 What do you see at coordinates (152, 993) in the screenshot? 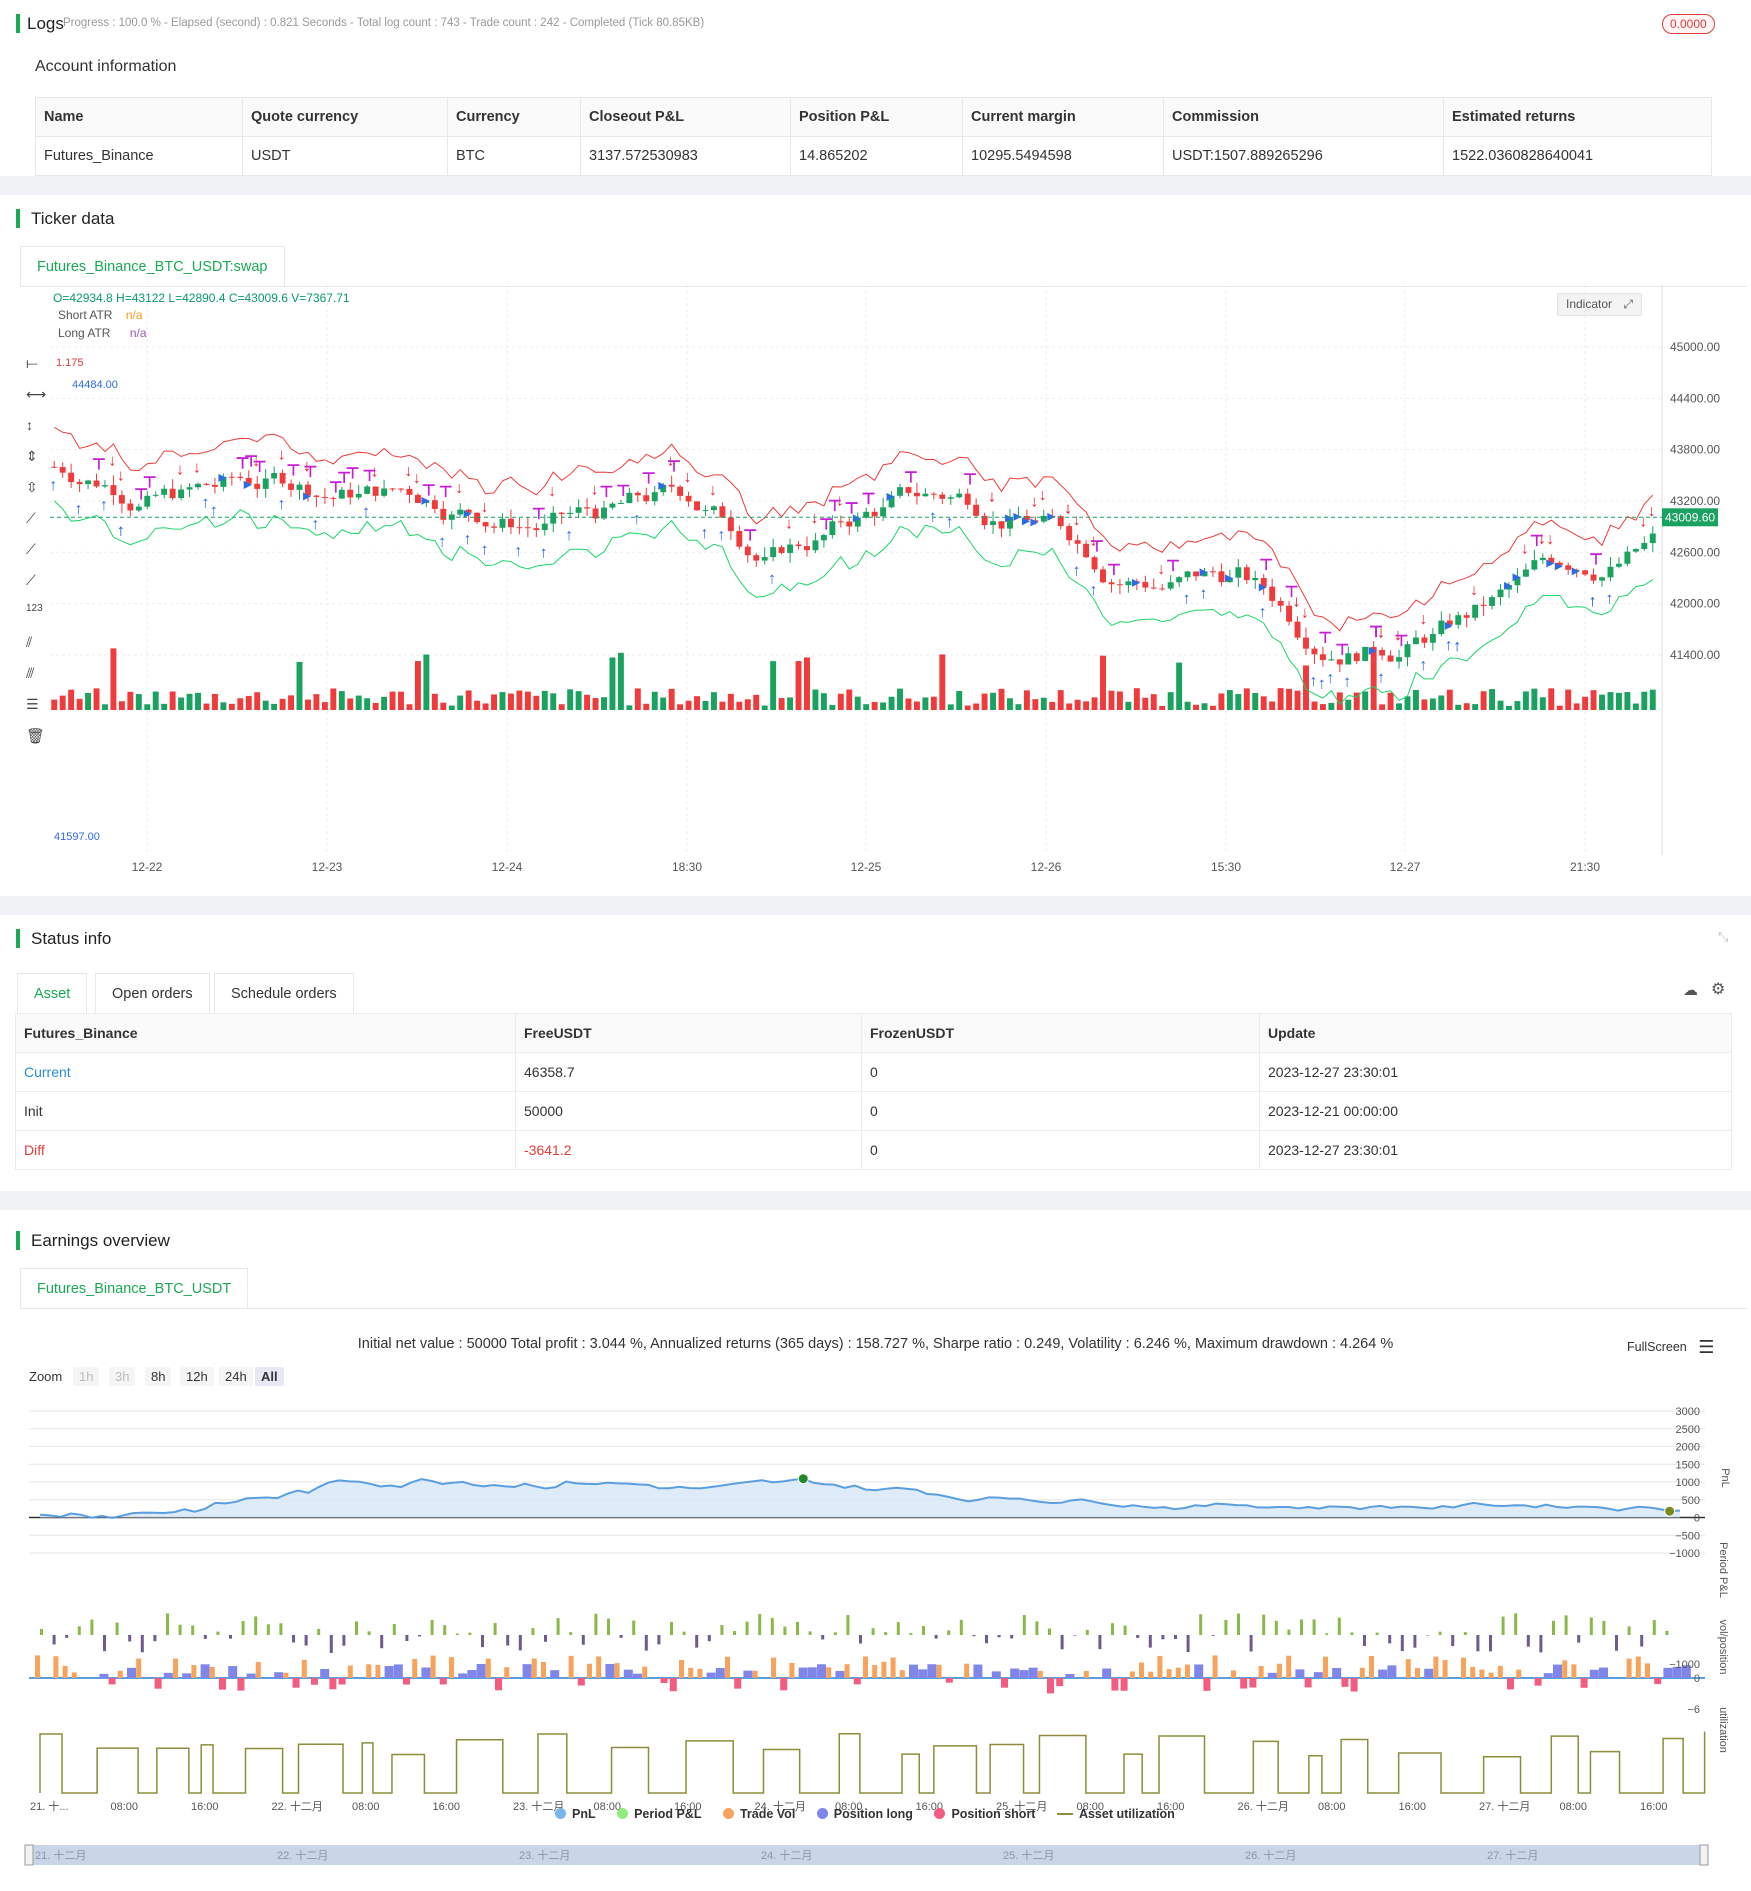
I see `tab-open-orders: Open orders` at bounding box center [152, 993].